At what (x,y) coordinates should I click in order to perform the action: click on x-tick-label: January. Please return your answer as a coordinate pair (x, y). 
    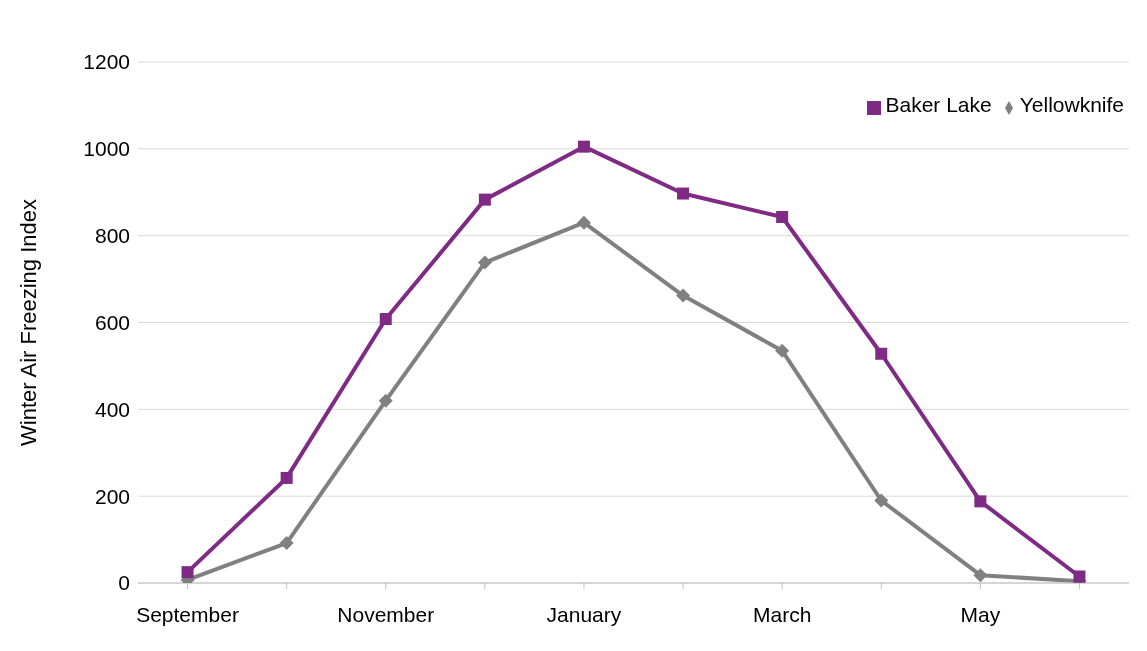
    Looking at the image, I should click on (584, 614).